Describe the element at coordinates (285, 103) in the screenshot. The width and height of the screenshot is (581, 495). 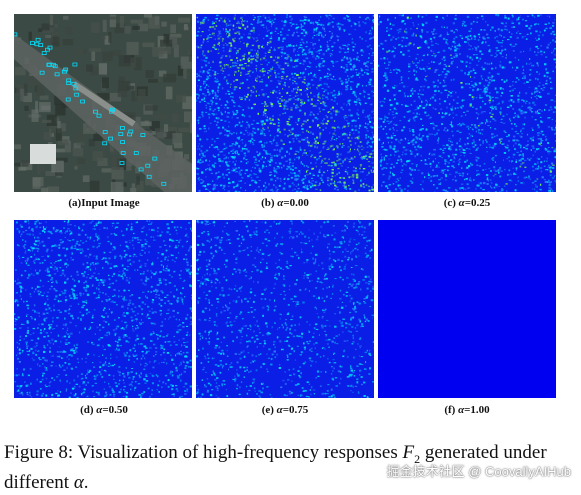
I see `panel-b-response` at that location.